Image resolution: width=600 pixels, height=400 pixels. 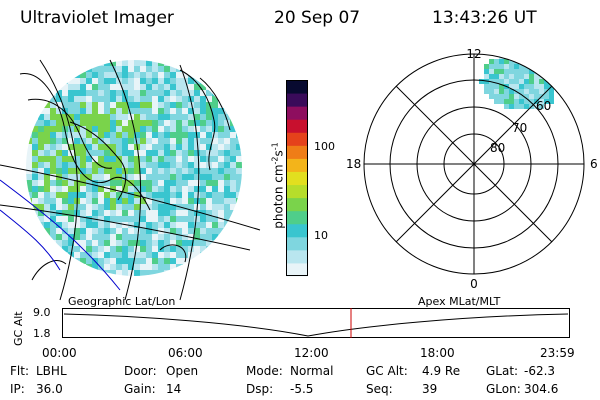 I want to click on x-tick-0000: 00:00, so click(x=59, y=353).